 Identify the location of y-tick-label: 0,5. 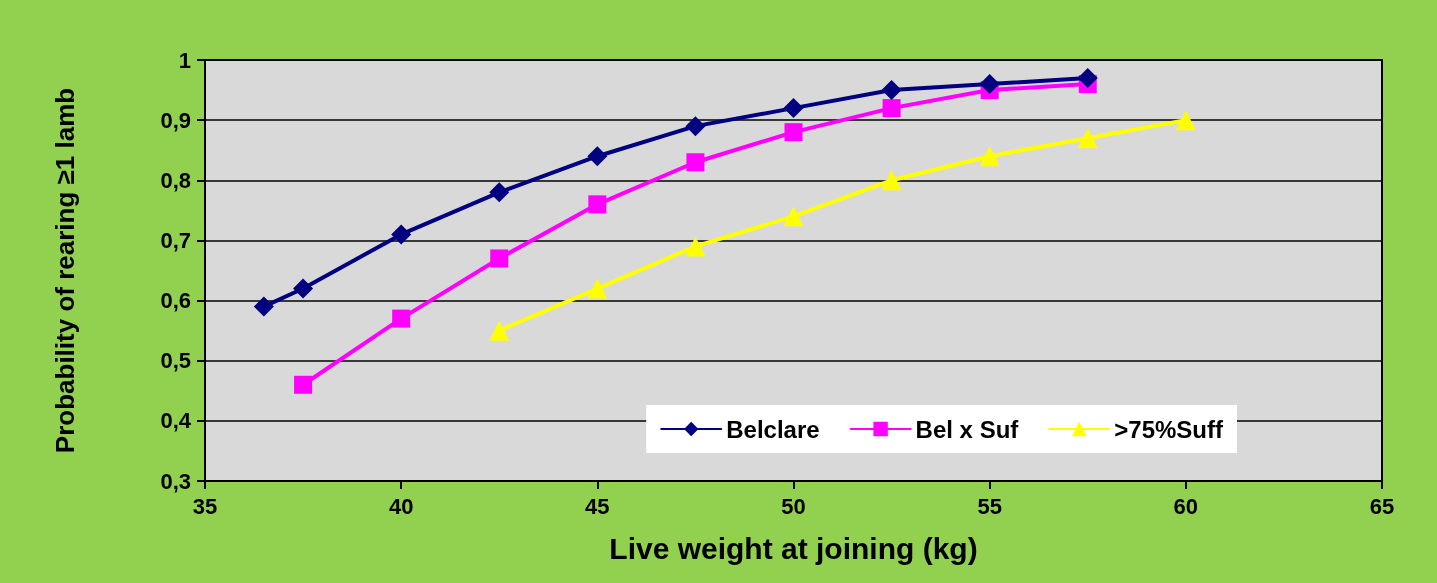
(175, 361).